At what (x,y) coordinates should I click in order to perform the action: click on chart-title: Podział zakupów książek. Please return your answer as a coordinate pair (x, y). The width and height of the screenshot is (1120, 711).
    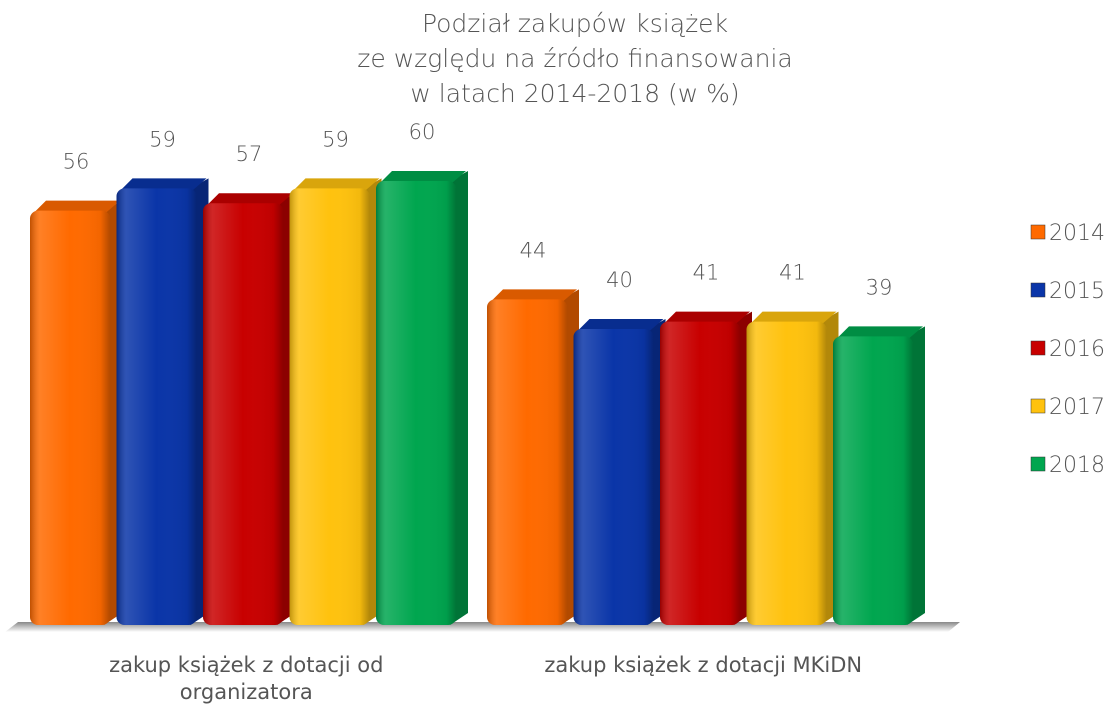
    Looking at the image, I should click on (575, 23).